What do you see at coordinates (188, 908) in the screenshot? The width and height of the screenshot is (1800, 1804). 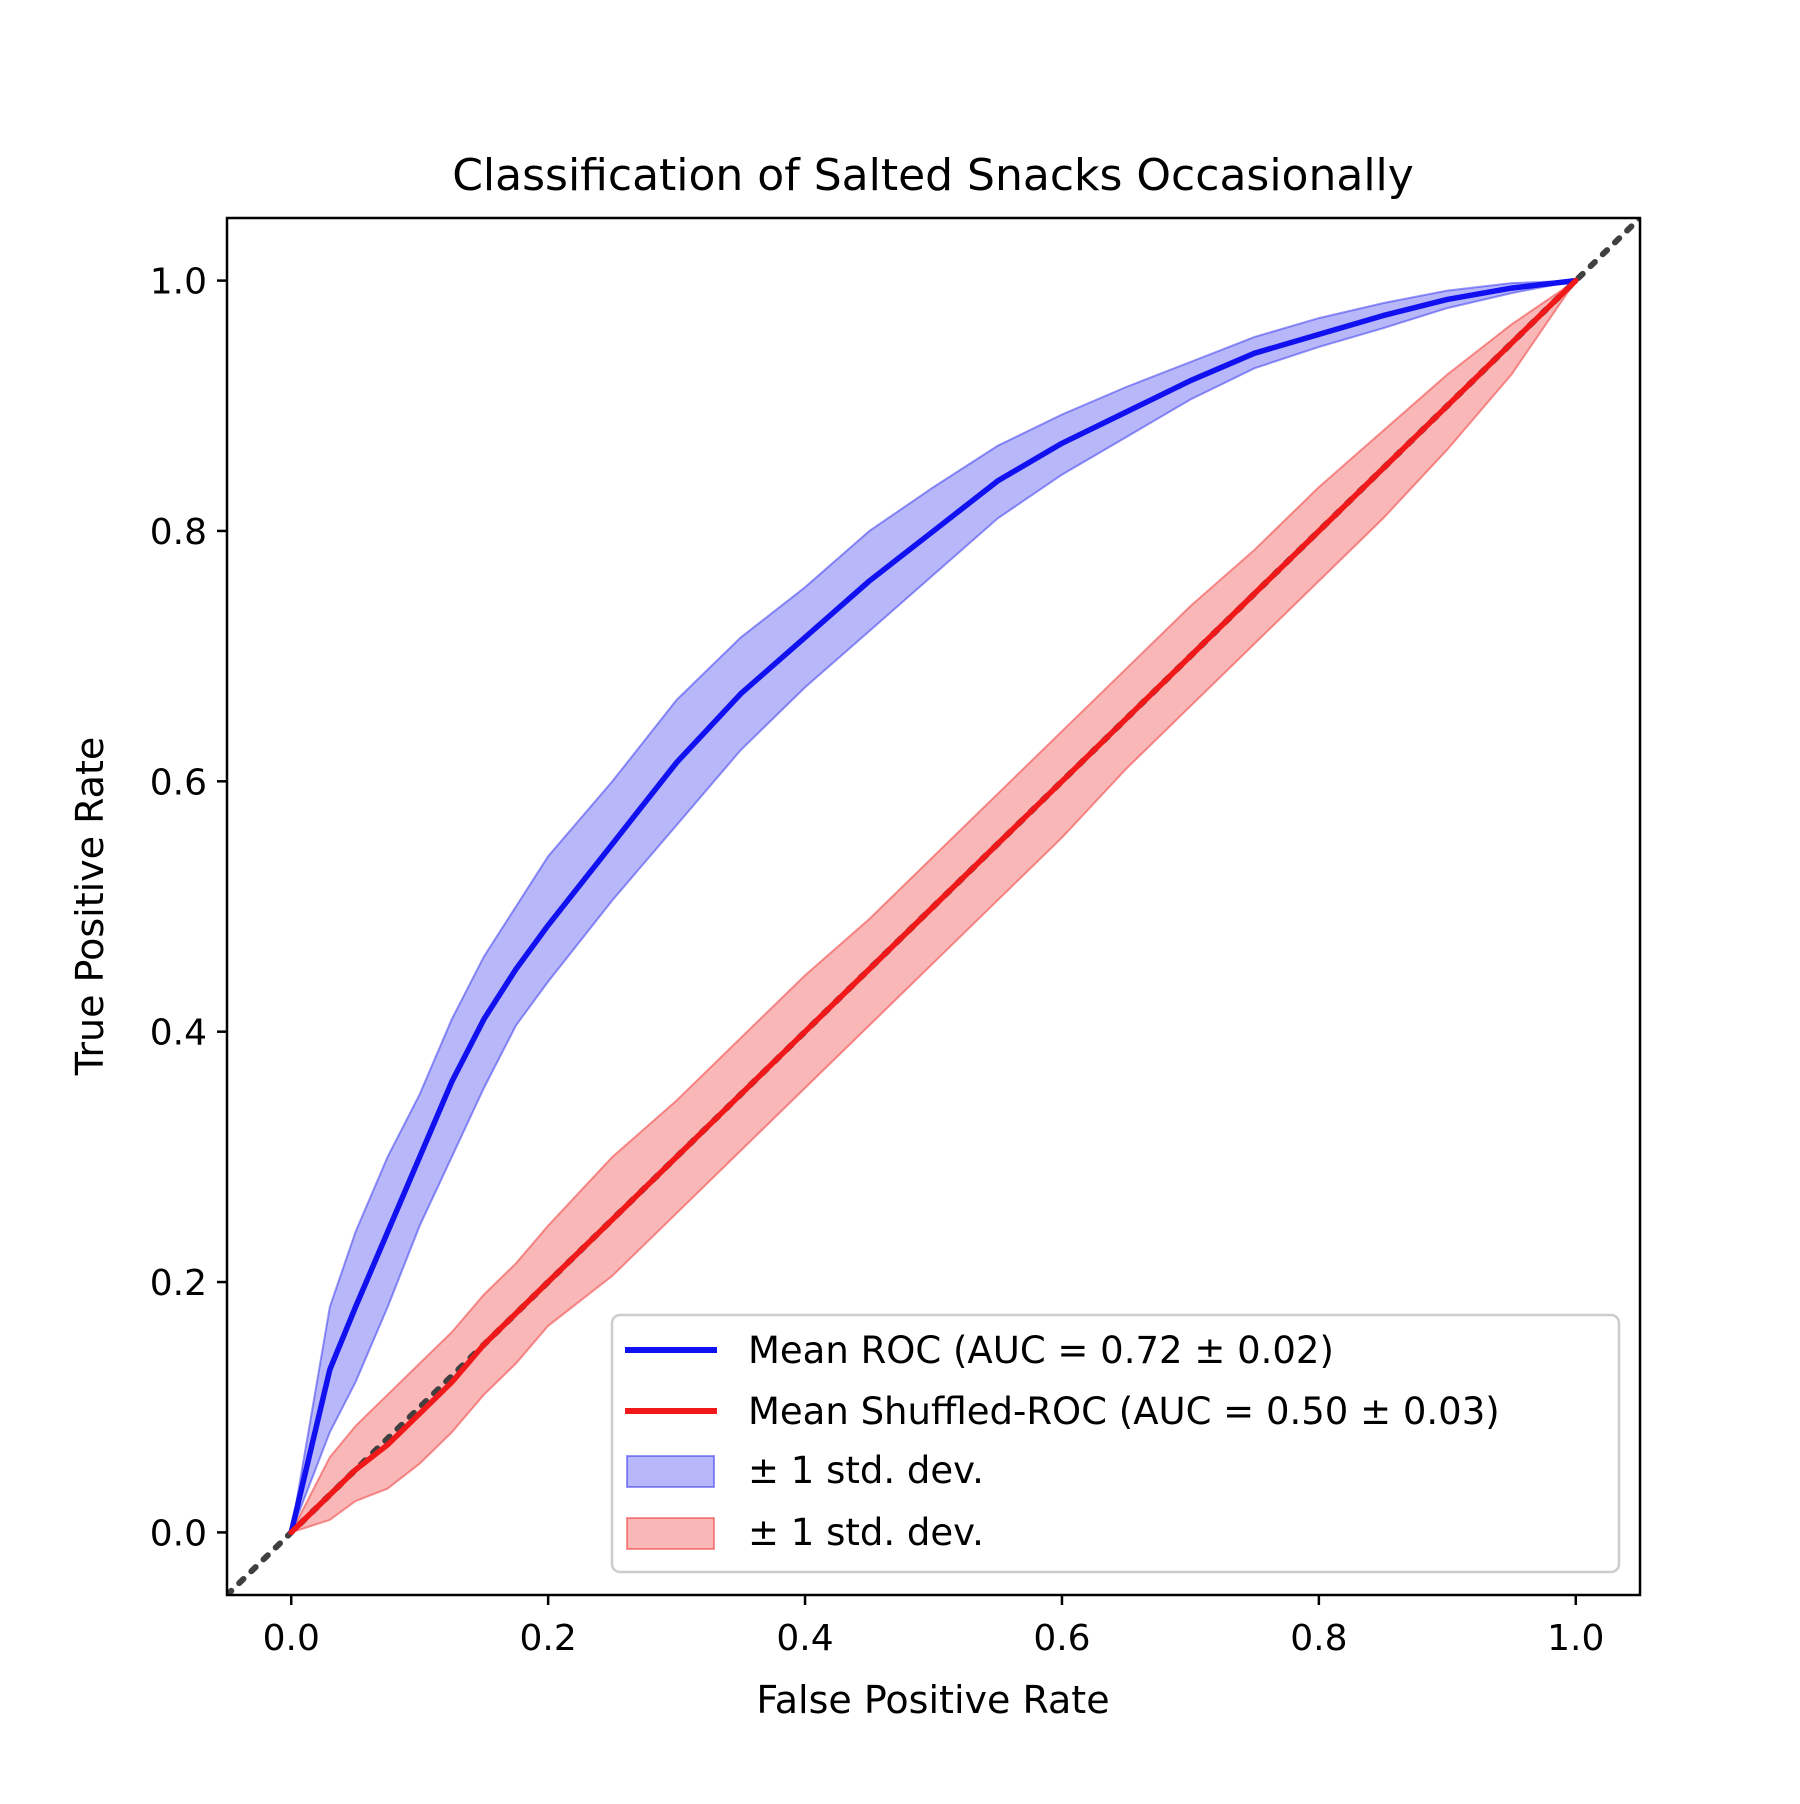 I see `y-axis: 0.0 0.2 0.4 0.6 0.8 1.0` at bounding box center [188, 908].